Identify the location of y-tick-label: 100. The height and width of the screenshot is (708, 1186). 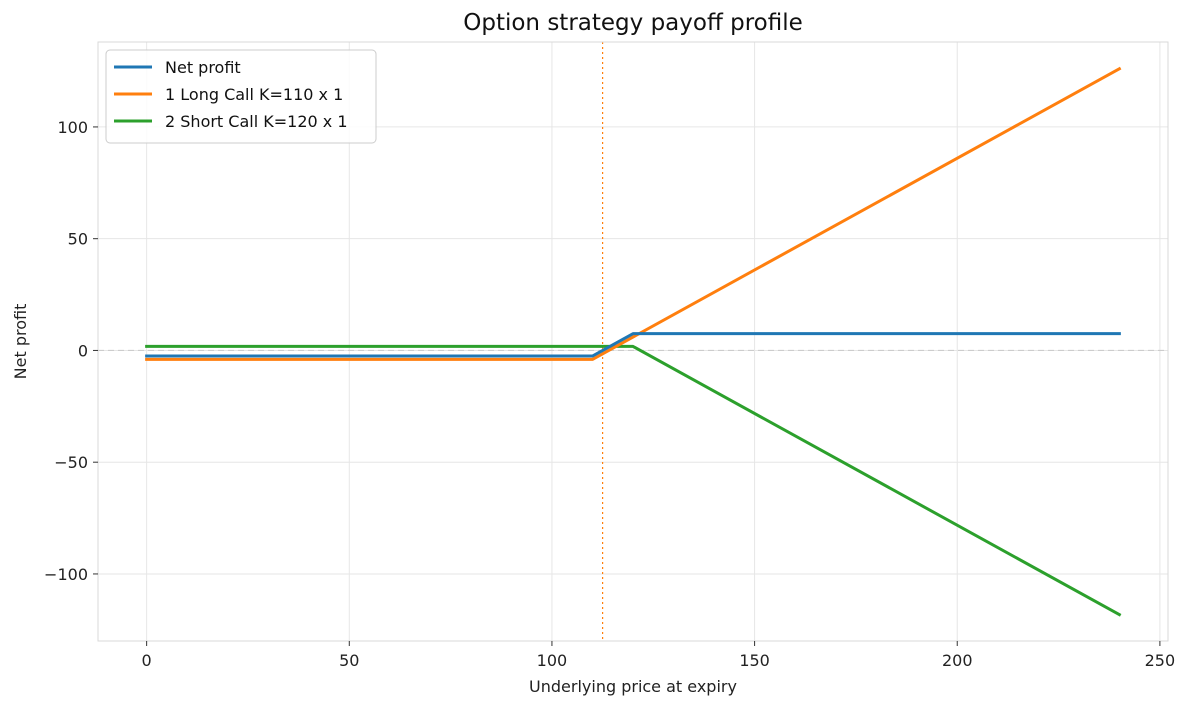
(72, 127).